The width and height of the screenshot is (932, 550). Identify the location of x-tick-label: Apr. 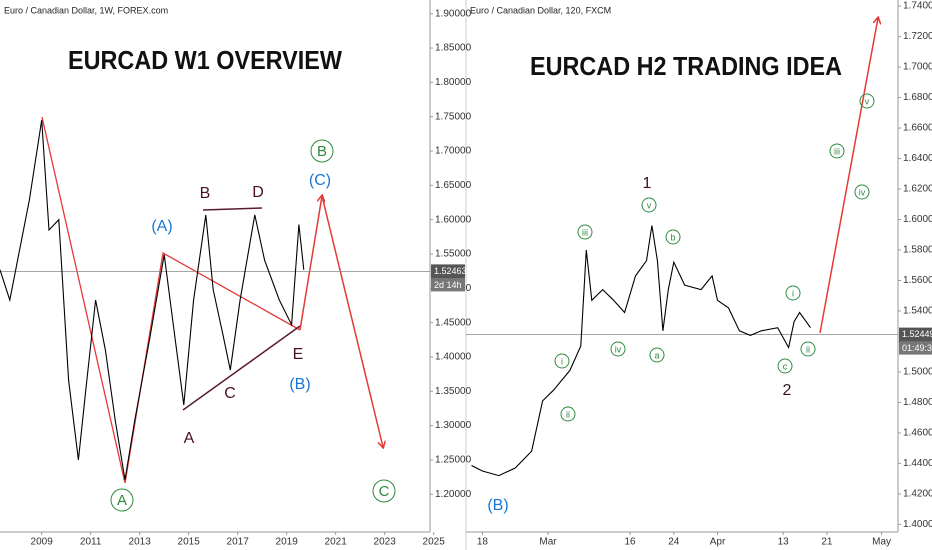
(718, 542).